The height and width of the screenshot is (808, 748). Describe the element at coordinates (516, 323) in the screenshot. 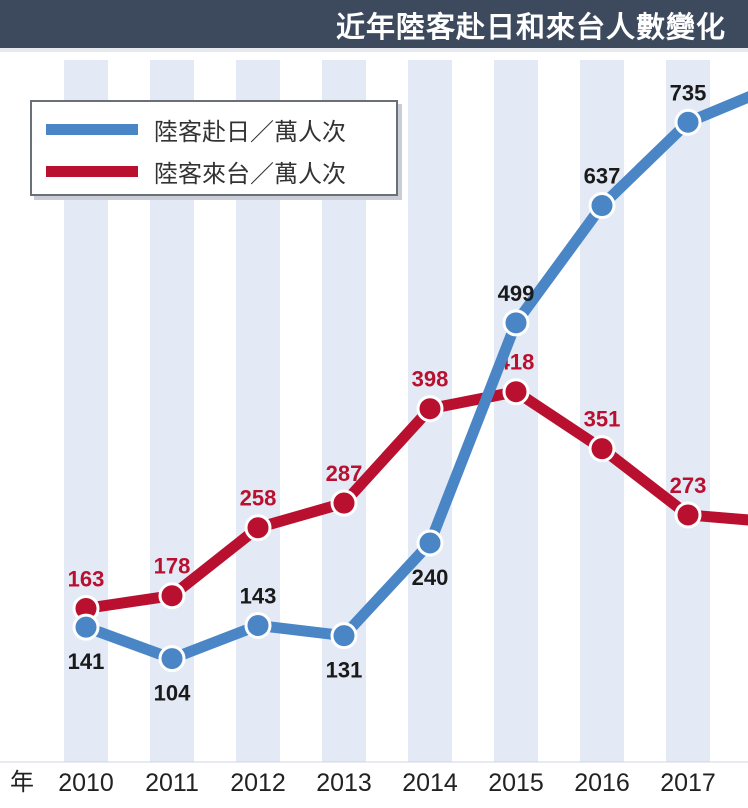

I see `data-point-japan-2015` at that location.